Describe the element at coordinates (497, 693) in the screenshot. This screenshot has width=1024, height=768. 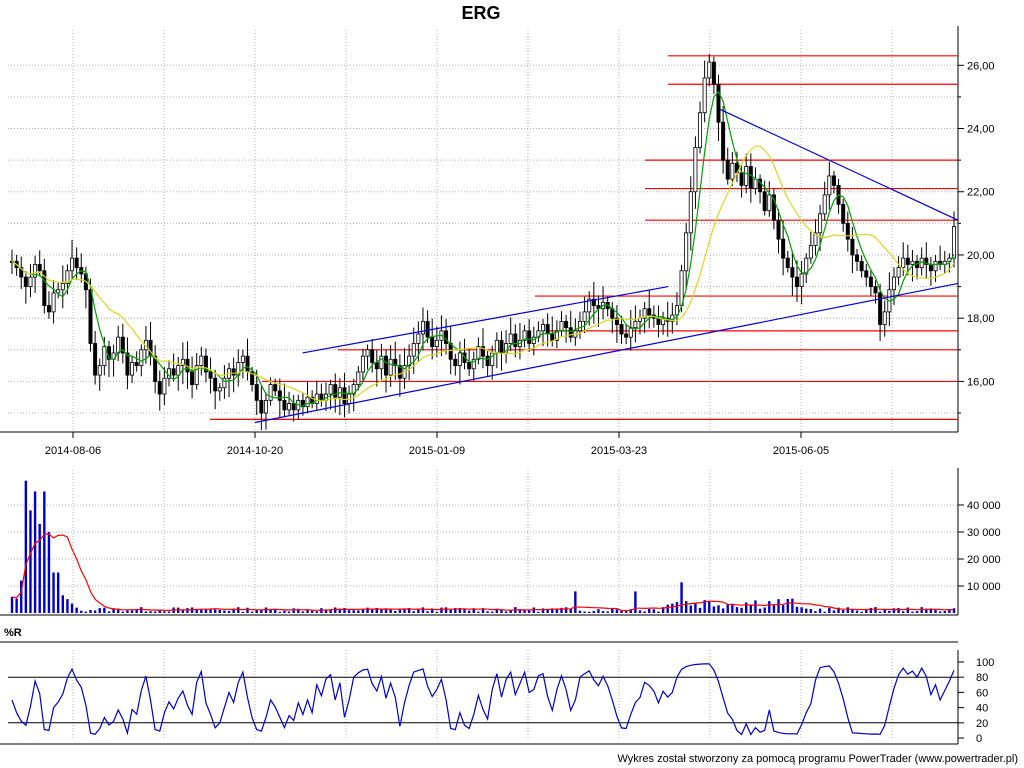
I see `williams-r-panel: 0 20 40 60 80 100` at that location.